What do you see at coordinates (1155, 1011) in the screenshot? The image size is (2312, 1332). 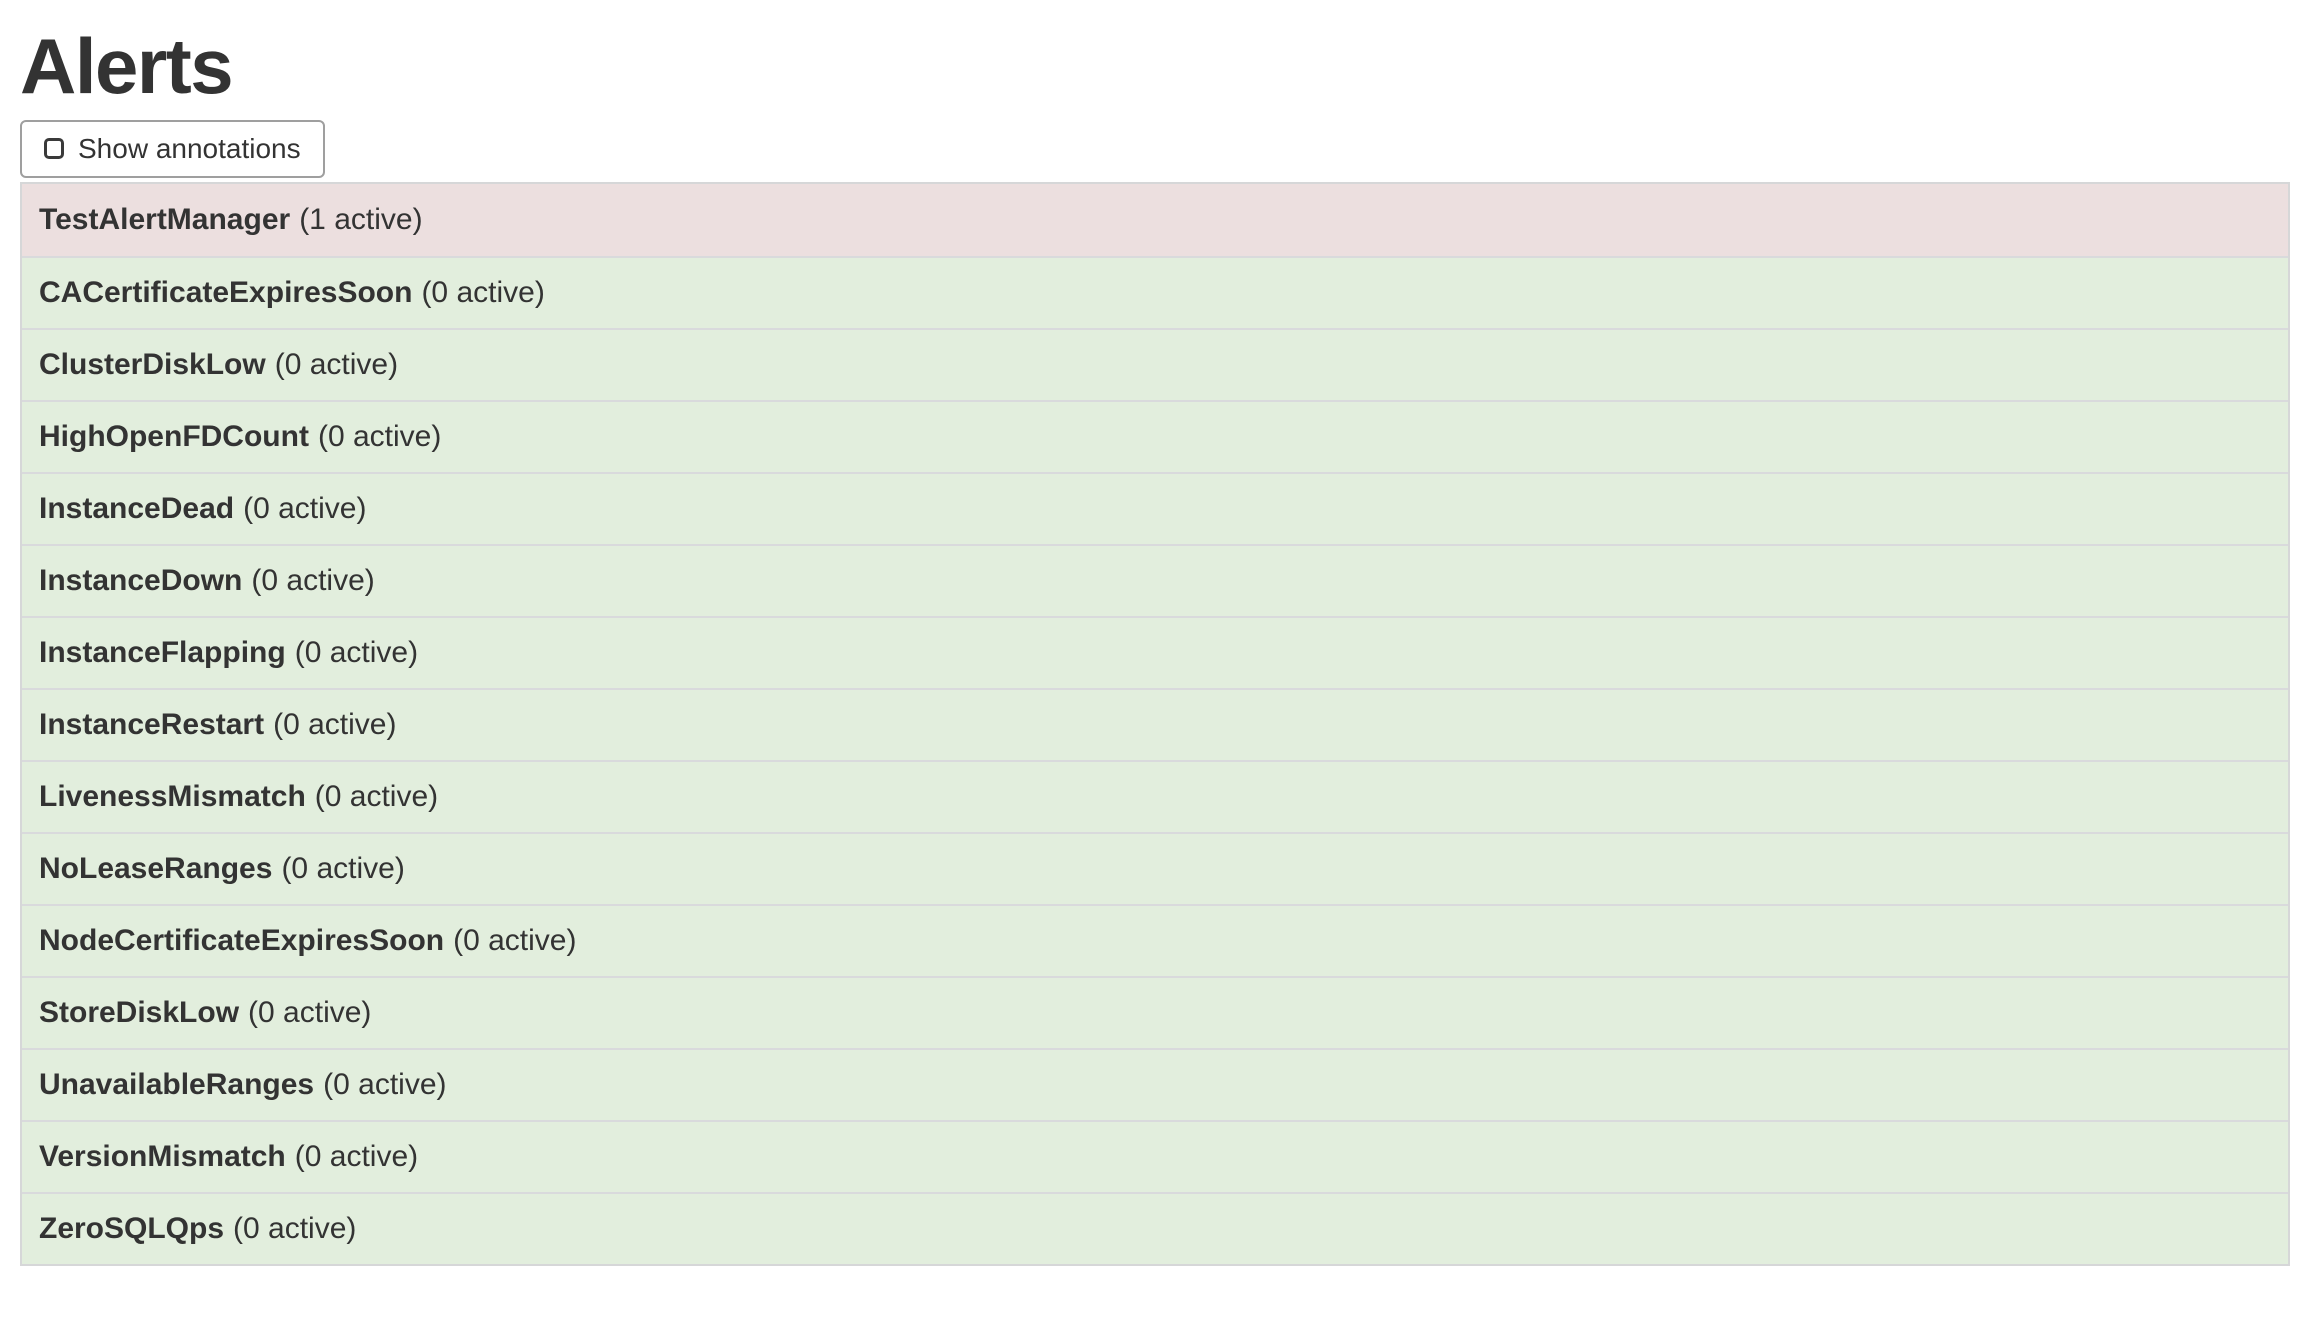 I see `alert-row: StoreDiskLow (0 active)` at bounding box center [1155, 1011].